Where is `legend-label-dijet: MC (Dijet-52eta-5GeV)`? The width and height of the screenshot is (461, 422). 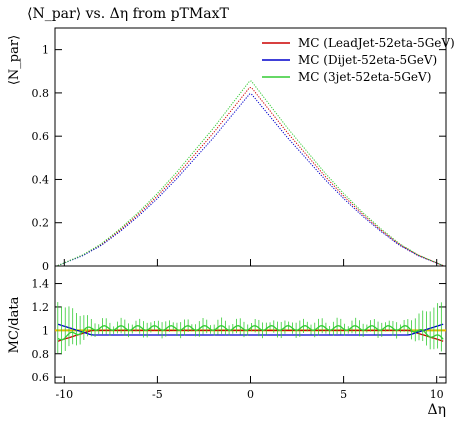
legend-label-dijet: MC (Dijet-52eta-5GeV) is located at coordinates (367, 60).